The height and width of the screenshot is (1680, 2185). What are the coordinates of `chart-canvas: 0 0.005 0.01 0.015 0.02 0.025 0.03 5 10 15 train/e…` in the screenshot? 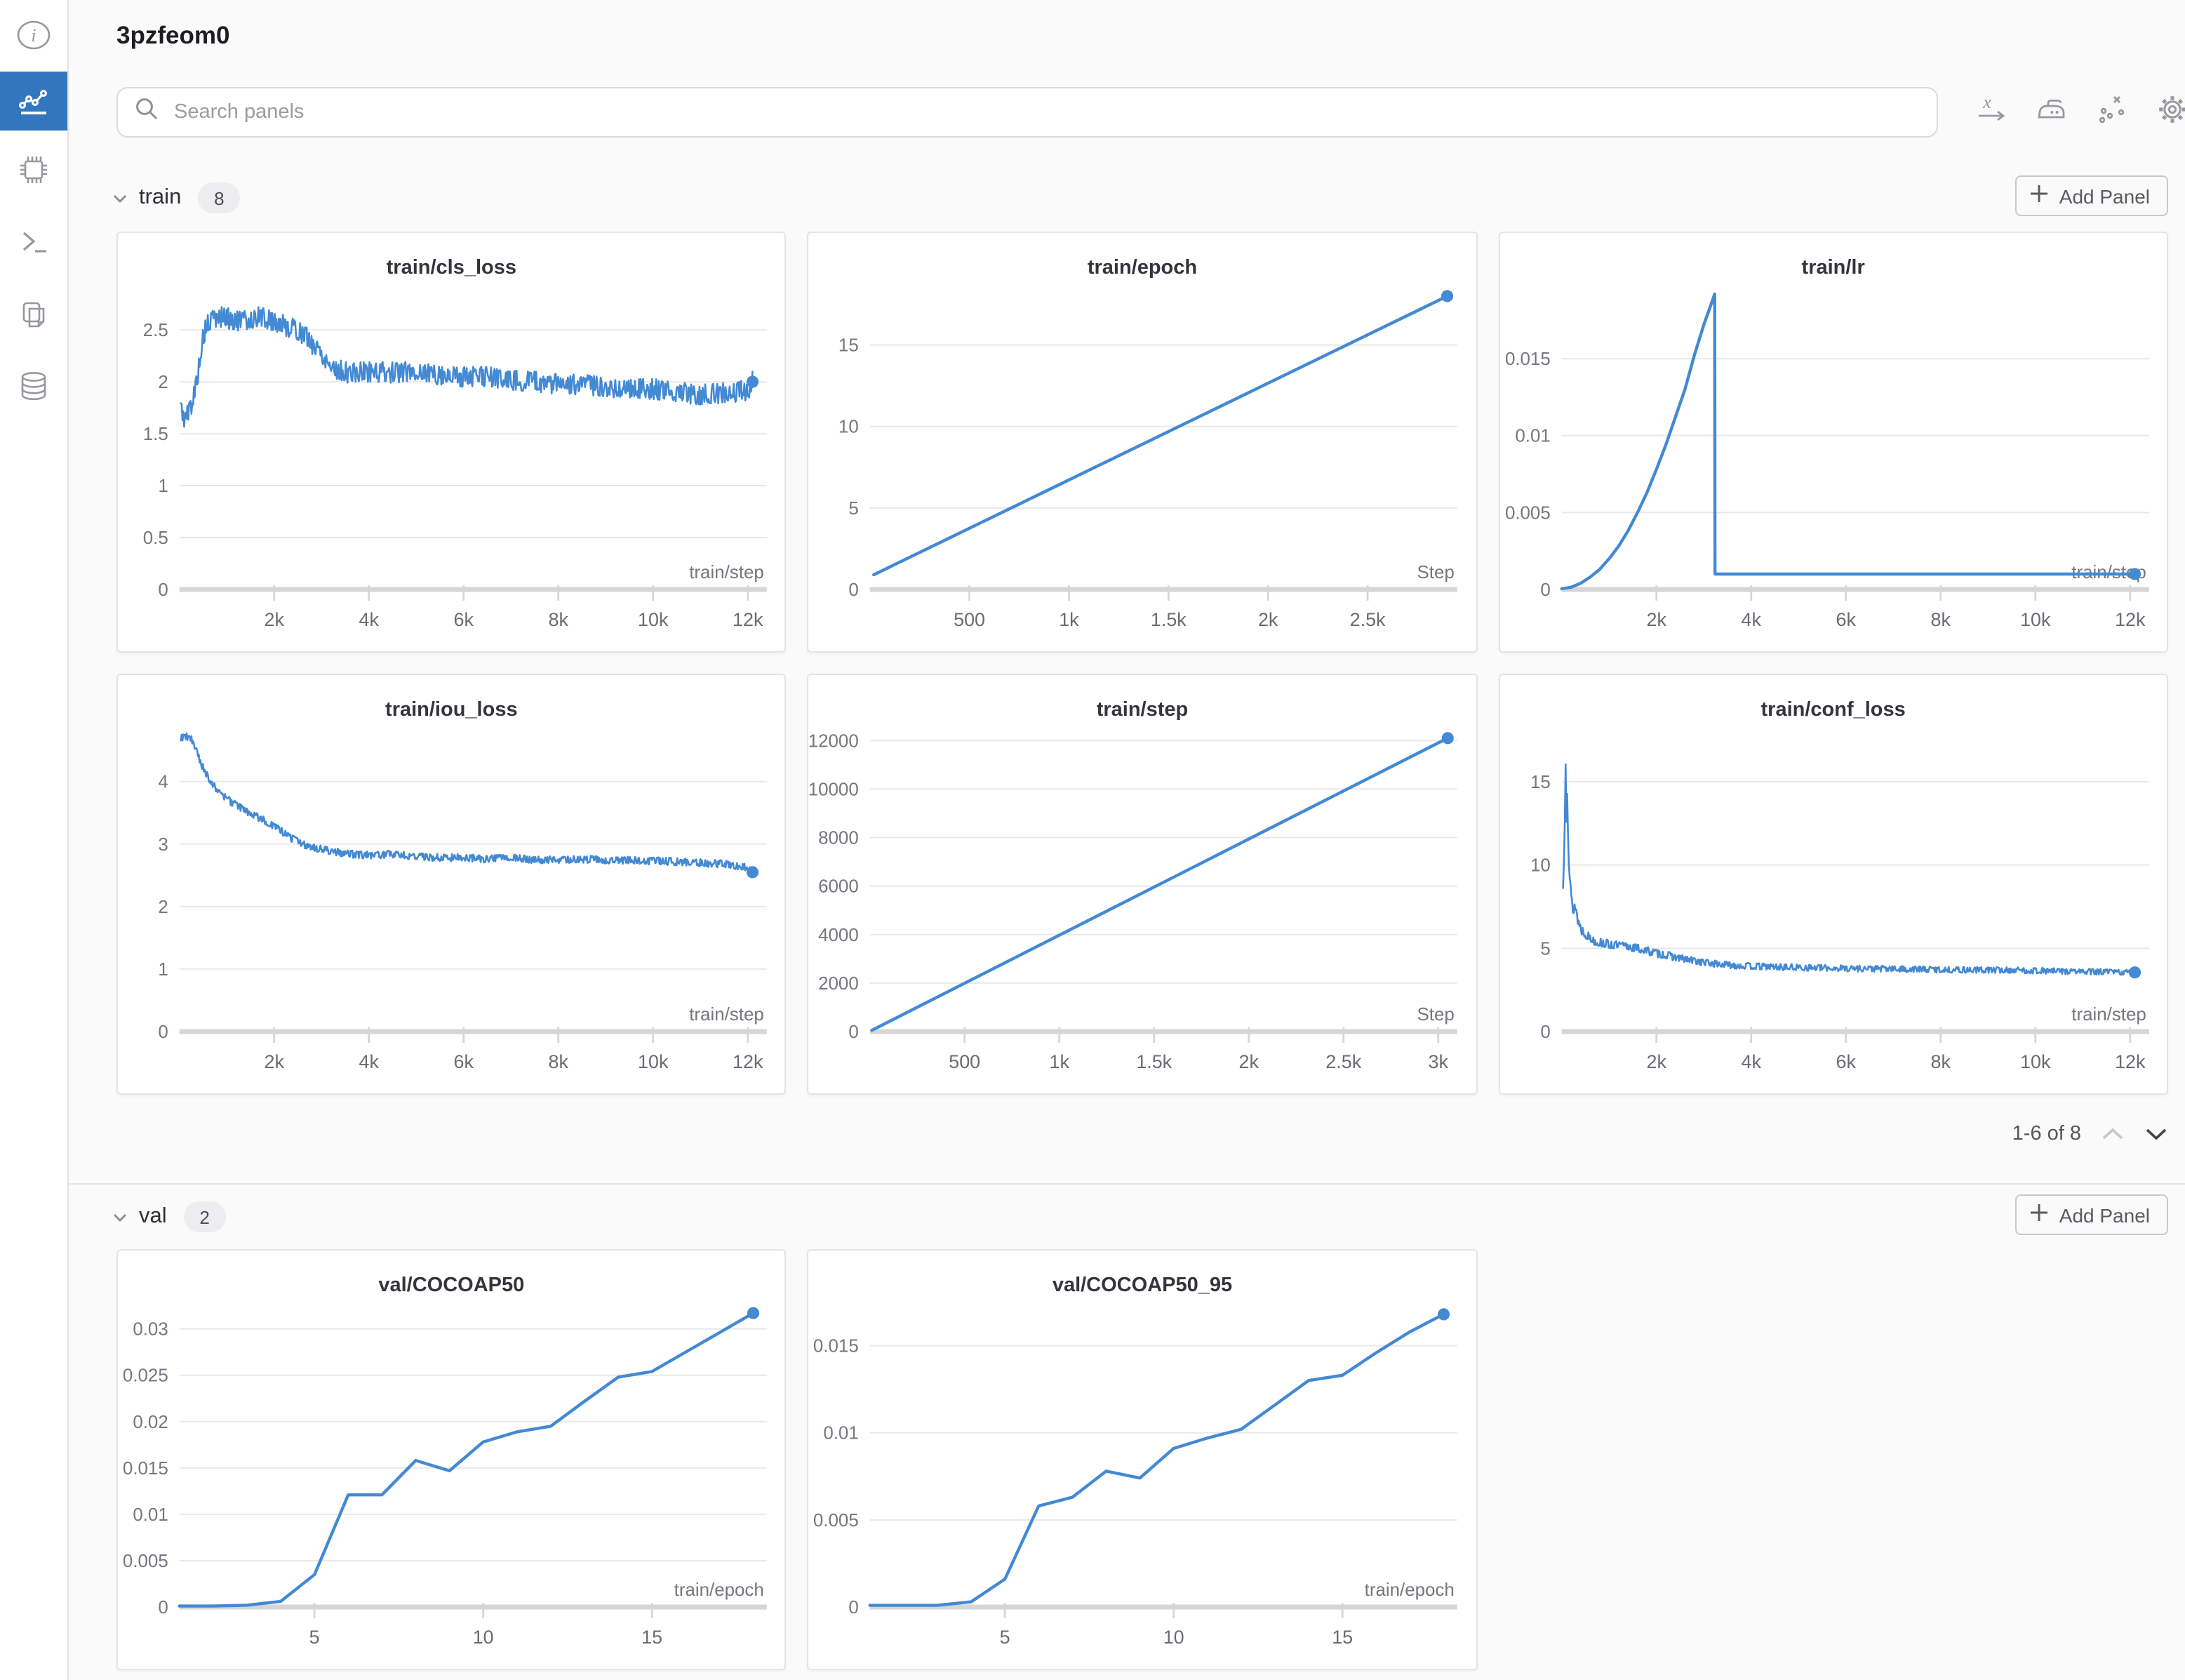 It's located at (445, 1477).